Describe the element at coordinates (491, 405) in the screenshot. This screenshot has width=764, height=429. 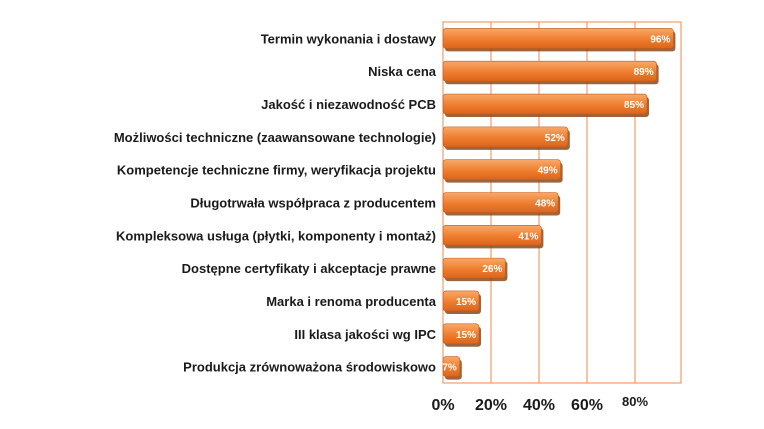
I see `x-tick-label: 20%` at that location.